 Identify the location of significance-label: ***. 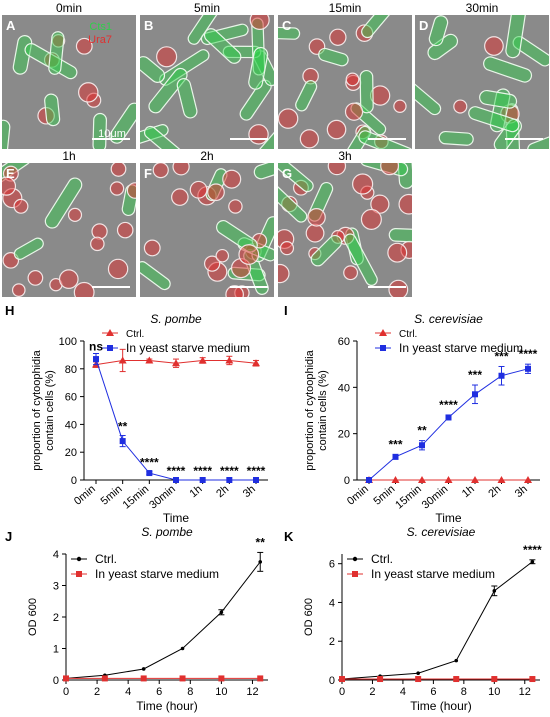
(395, 445).